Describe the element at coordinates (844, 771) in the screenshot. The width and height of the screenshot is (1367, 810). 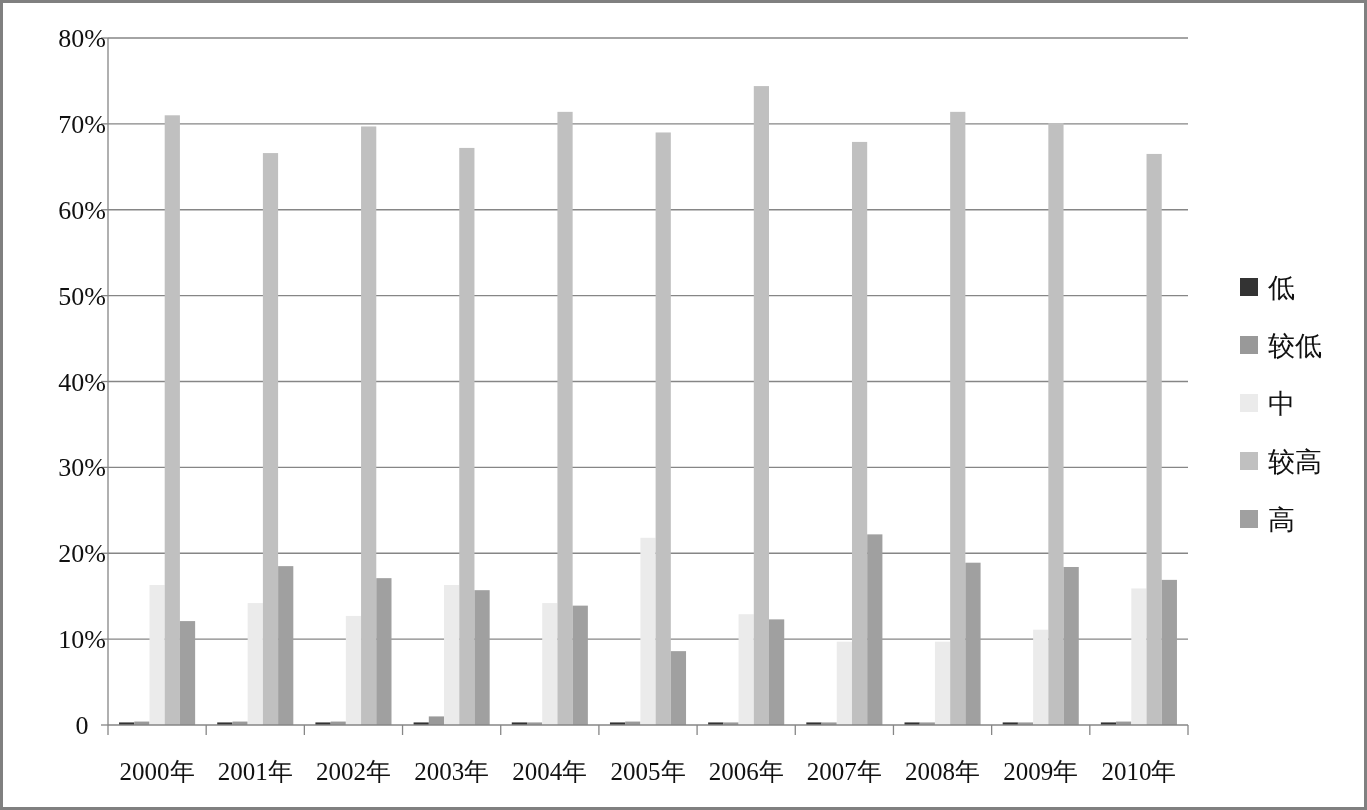
I see `x-tick-label: 2007年` at that location.